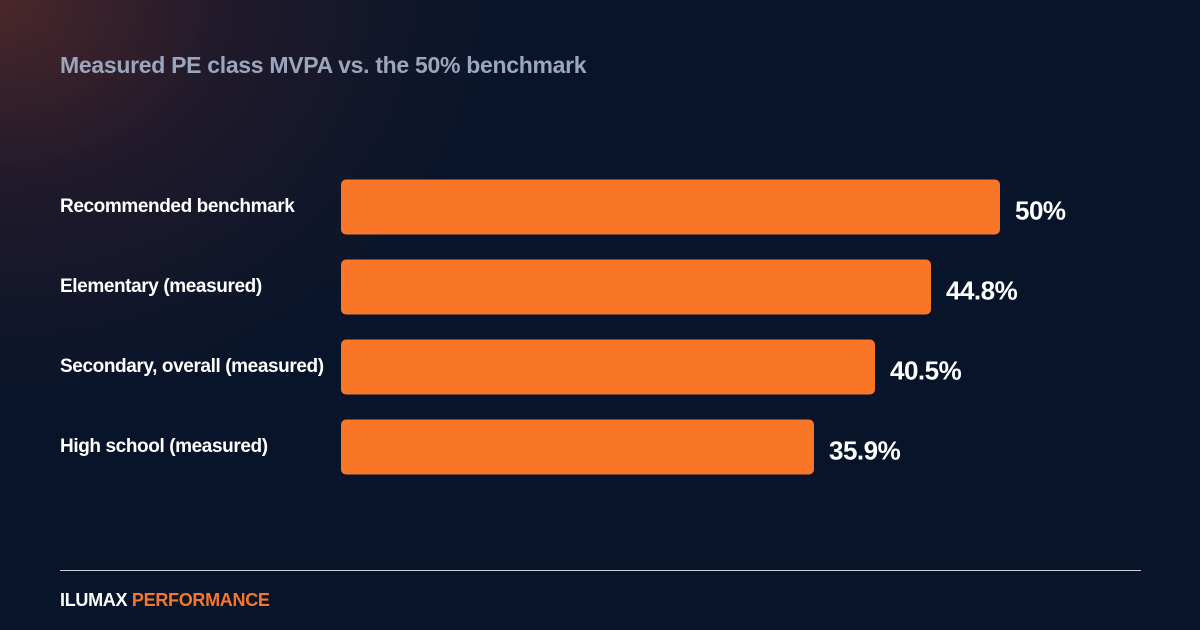  Describe the element at coordinates (200, 600) in the screenshot. I see `brand-tagline: PERFORMANCE` at that location.